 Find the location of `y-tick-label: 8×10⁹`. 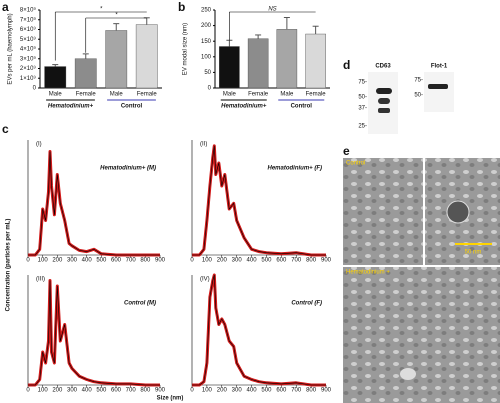

y-tick-label: 8×10⁹ is located at coordinates (28, 10).